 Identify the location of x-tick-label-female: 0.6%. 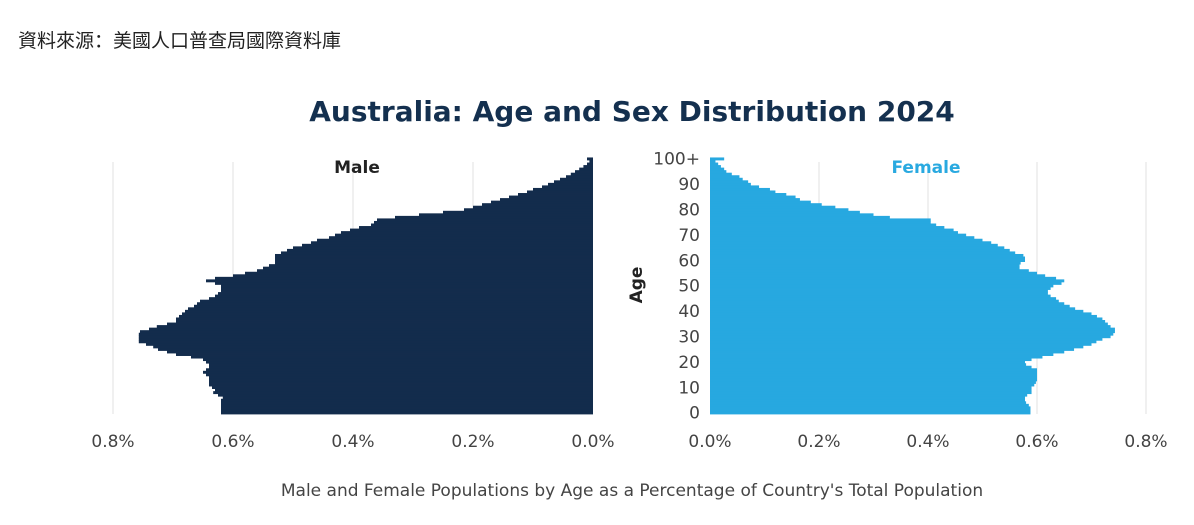
(1036, 442).